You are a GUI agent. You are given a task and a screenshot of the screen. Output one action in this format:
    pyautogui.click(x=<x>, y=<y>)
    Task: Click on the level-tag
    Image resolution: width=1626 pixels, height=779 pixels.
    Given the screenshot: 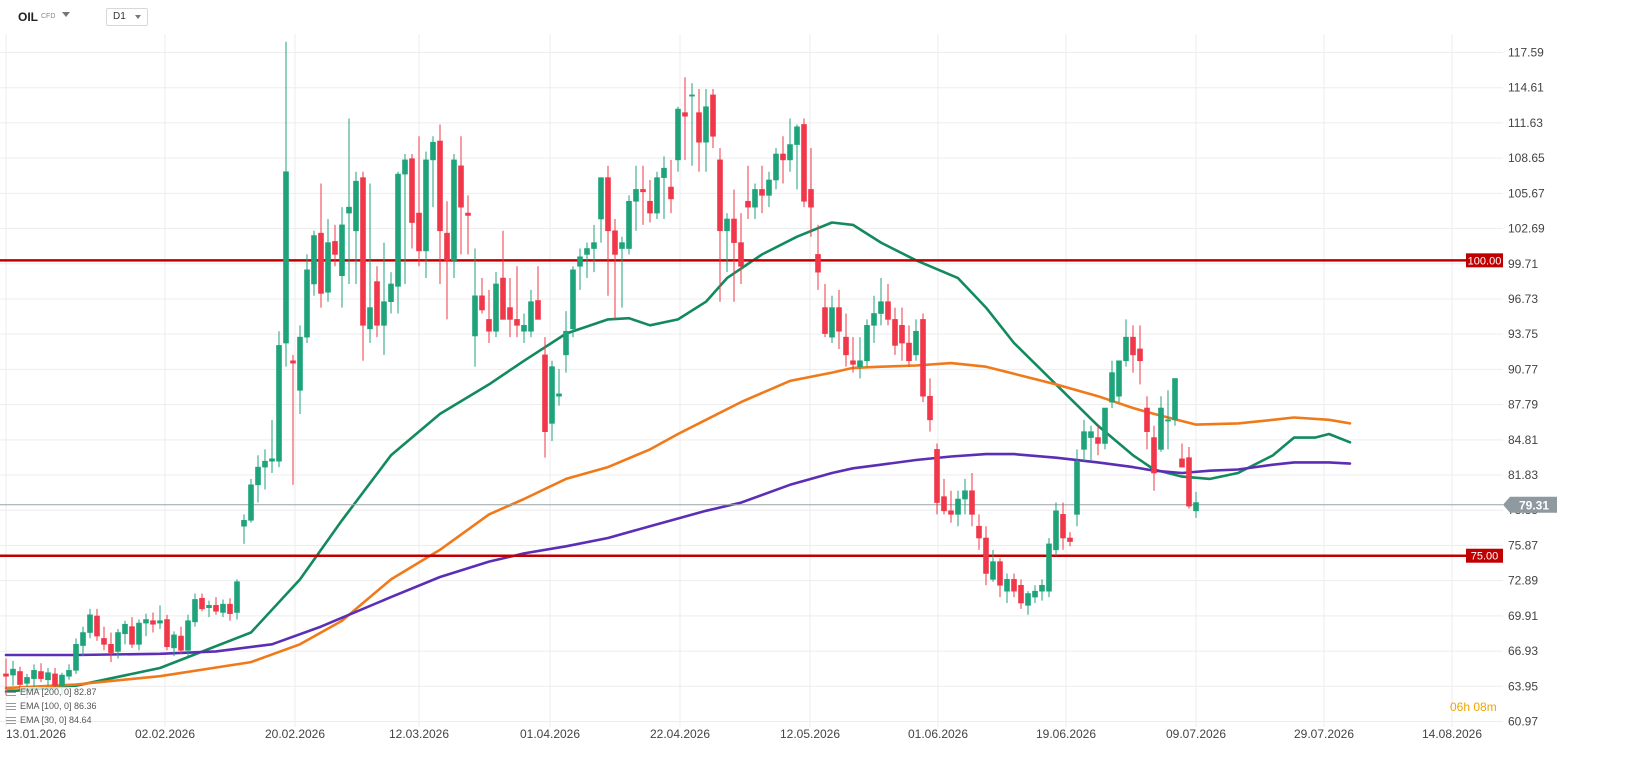 What is the action you would take?
    pyautogui.click(x=1484, y=260)
    